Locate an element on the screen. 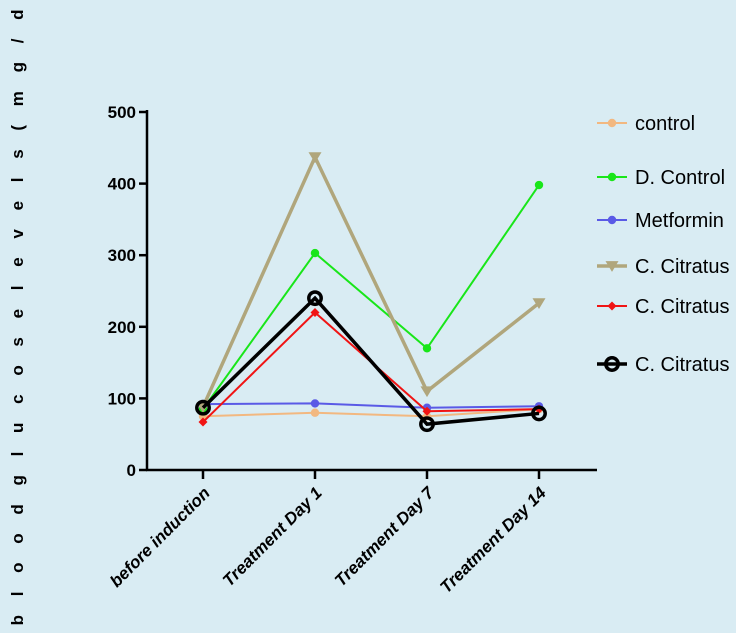  y-tick-label: 200 is located at coordinates (122, 327).